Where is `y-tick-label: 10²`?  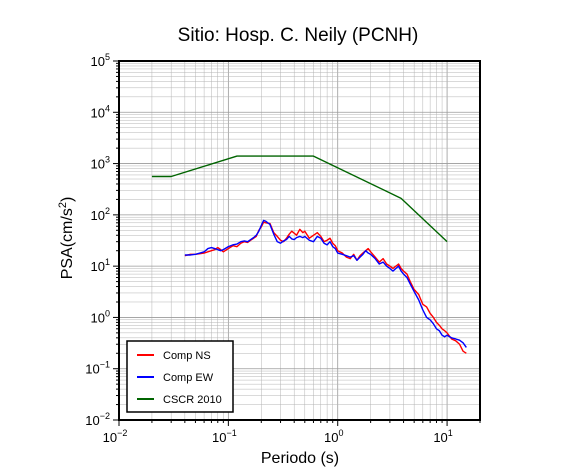
y-tick-label: 10² is located at coordinates (100, 214).